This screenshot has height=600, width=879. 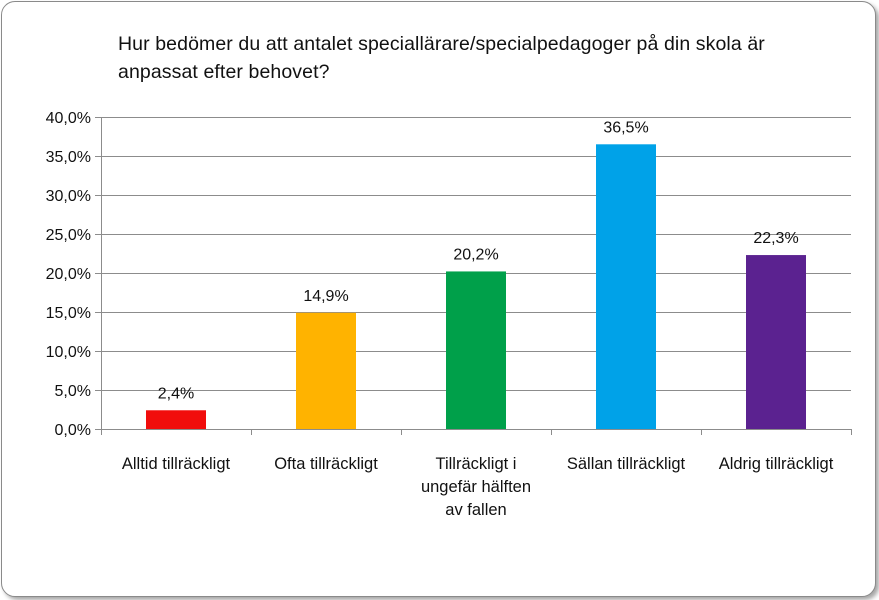 What do you see at coordinates (68, 274) in the screenshot?
I see `y-tick-label: 20,0%` at bounding box center [68, 274].